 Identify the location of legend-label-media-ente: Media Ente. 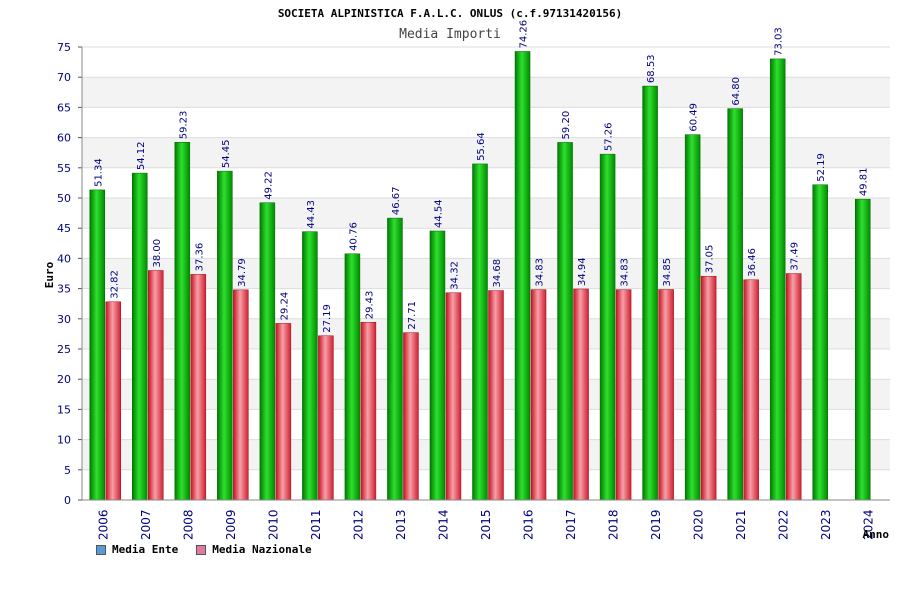
(145, 549).